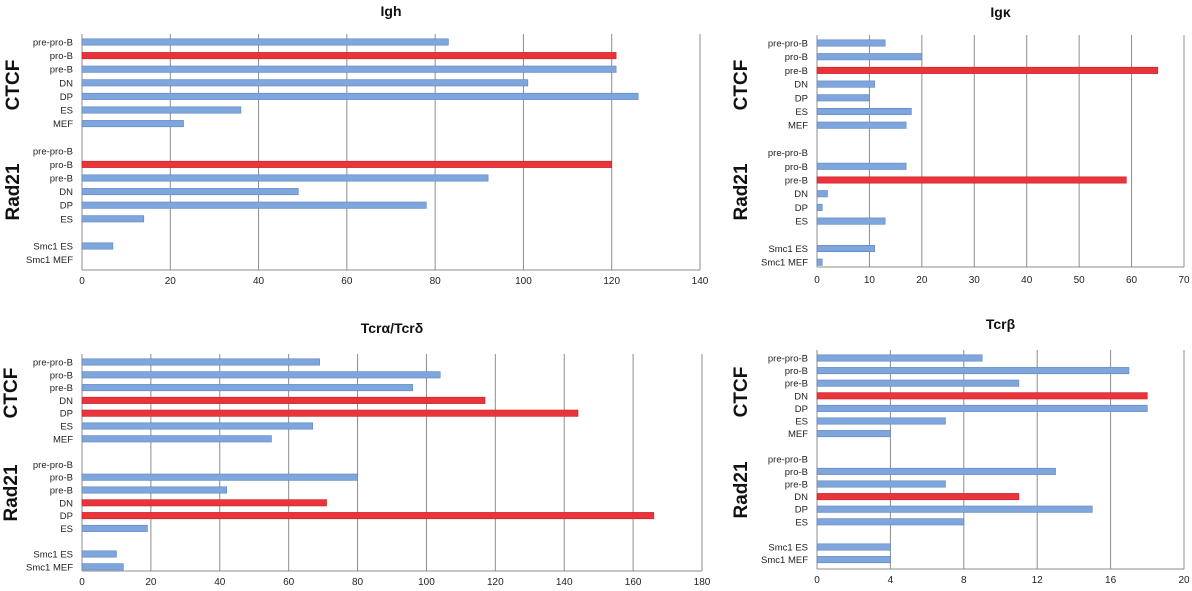 The image size is (1192, 591). What do you see at coordinates (358, 582) in the screenshot?
I see `chart2-x-tick-label: 80` at bounding box center [358, 582].